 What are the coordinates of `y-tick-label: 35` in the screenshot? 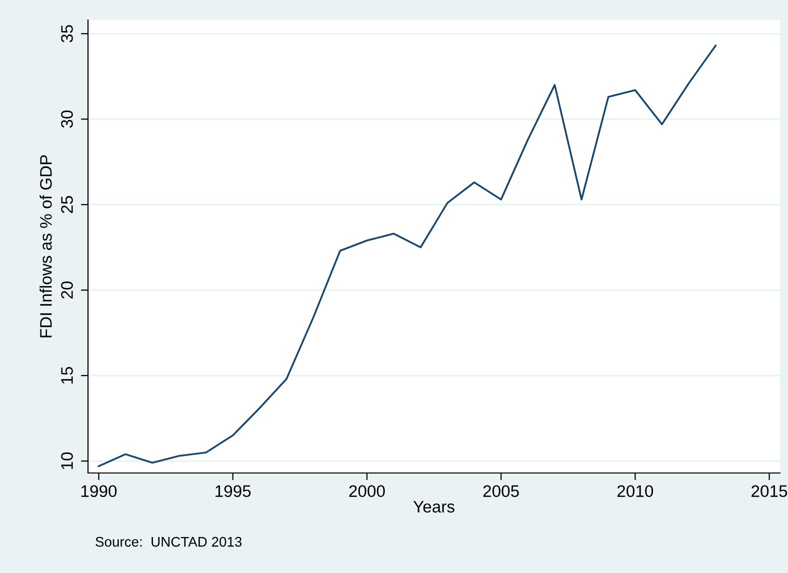 It's located at (67, 33).